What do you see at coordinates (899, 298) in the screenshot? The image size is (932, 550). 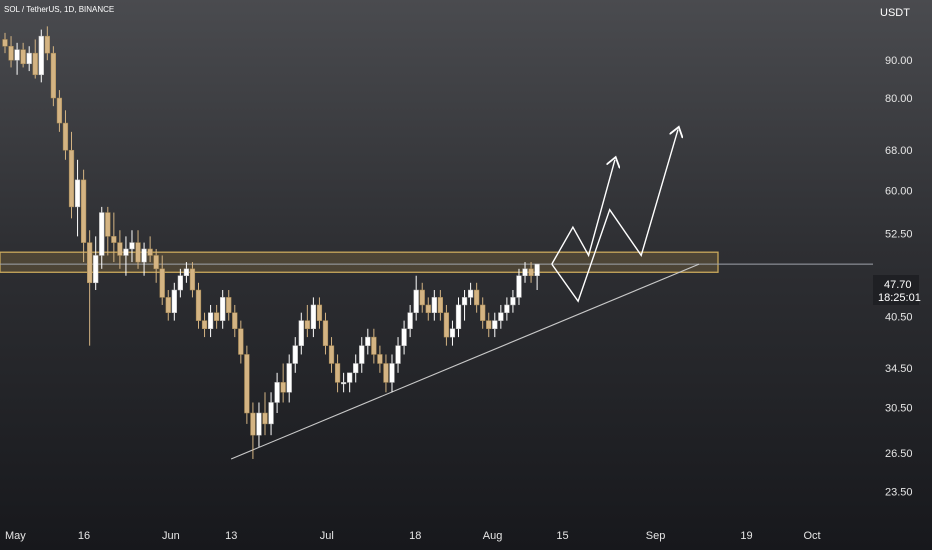 I see `countdown-label: 18:25:01` at bounding box center [899, 298].